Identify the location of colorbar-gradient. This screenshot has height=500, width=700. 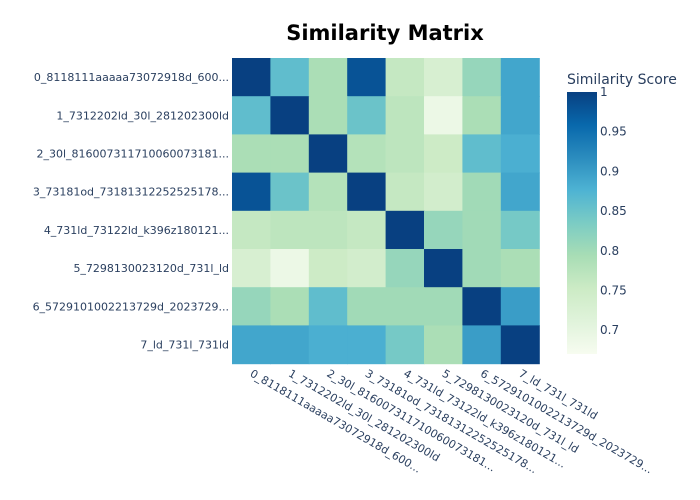
(582, 223).